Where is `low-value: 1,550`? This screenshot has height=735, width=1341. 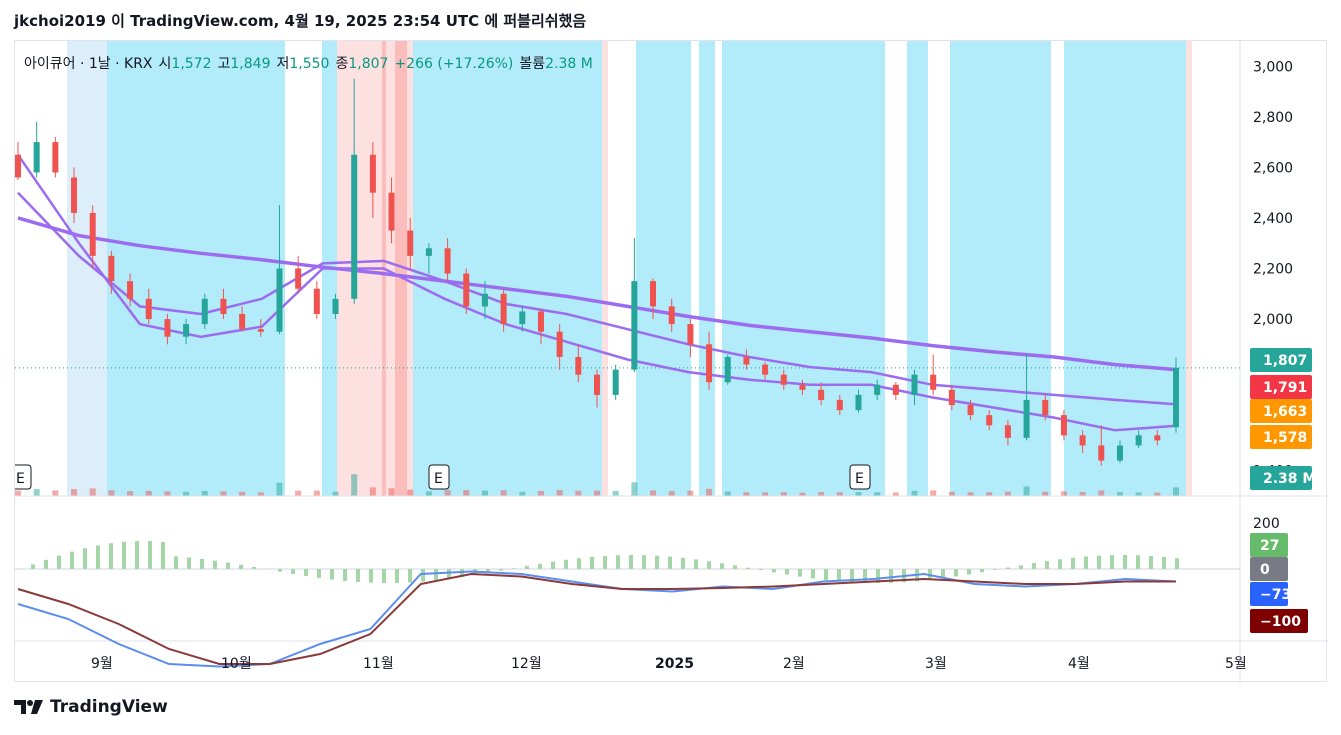 low-value: 1,550 is located at coordinates (309, 64).